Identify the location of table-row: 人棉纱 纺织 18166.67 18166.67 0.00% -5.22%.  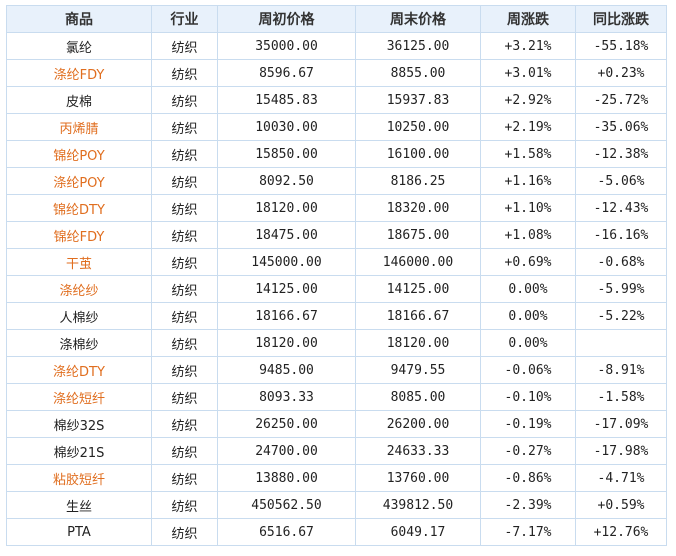
(336, 316).